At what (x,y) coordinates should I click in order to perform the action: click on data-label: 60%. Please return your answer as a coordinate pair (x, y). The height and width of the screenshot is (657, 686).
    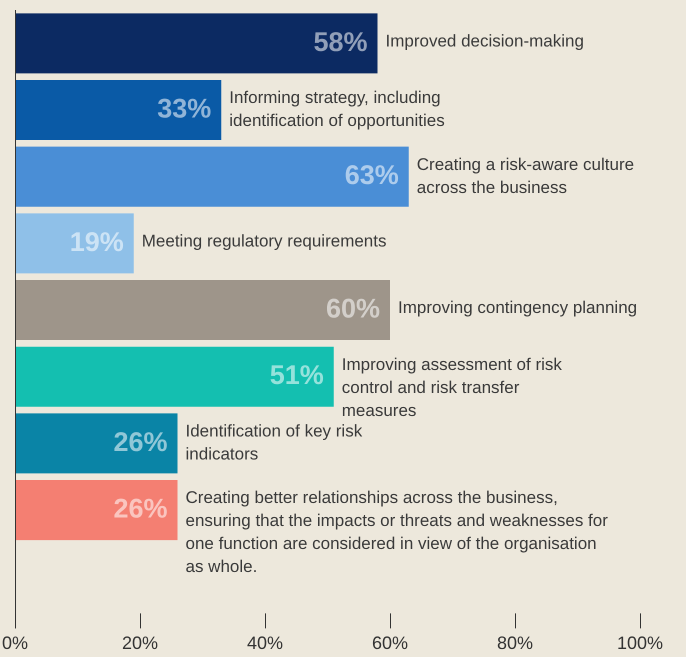
    Looking at the image, I should click on (353, 308).